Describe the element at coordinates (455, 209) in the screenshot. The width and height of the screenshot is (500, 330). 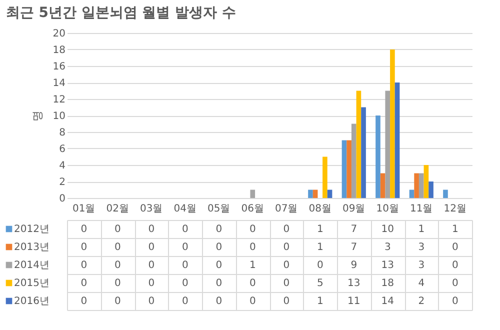
I see `x-tick-label: 12월` at that location.